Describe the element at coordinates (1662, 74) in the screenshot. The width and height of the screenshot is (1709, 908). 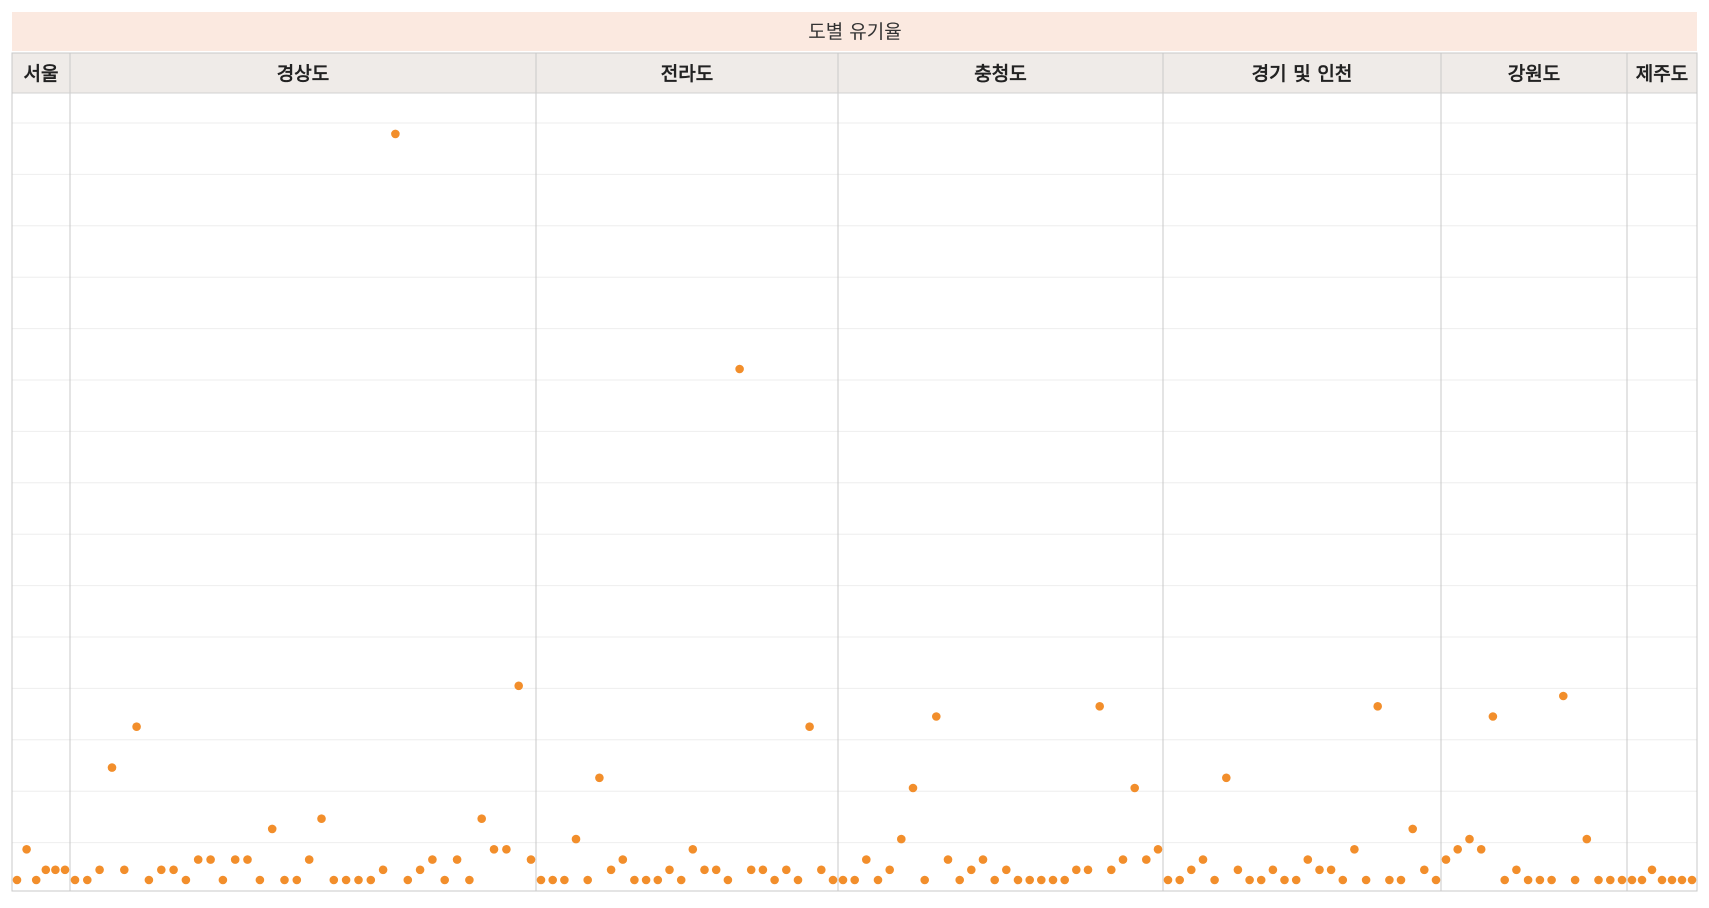
I see `panel-header-label: 제주도` at that location.